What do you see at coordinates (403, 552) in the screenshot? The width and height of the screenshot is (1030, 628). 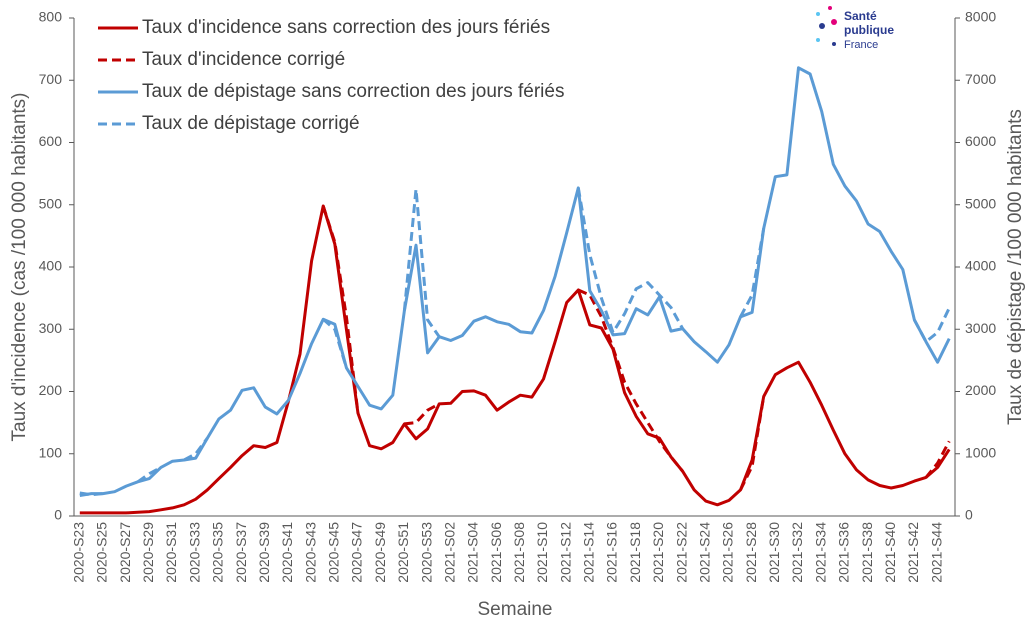 I see `x-tick-label: 2020-S51` at bounding box center [403, 552].